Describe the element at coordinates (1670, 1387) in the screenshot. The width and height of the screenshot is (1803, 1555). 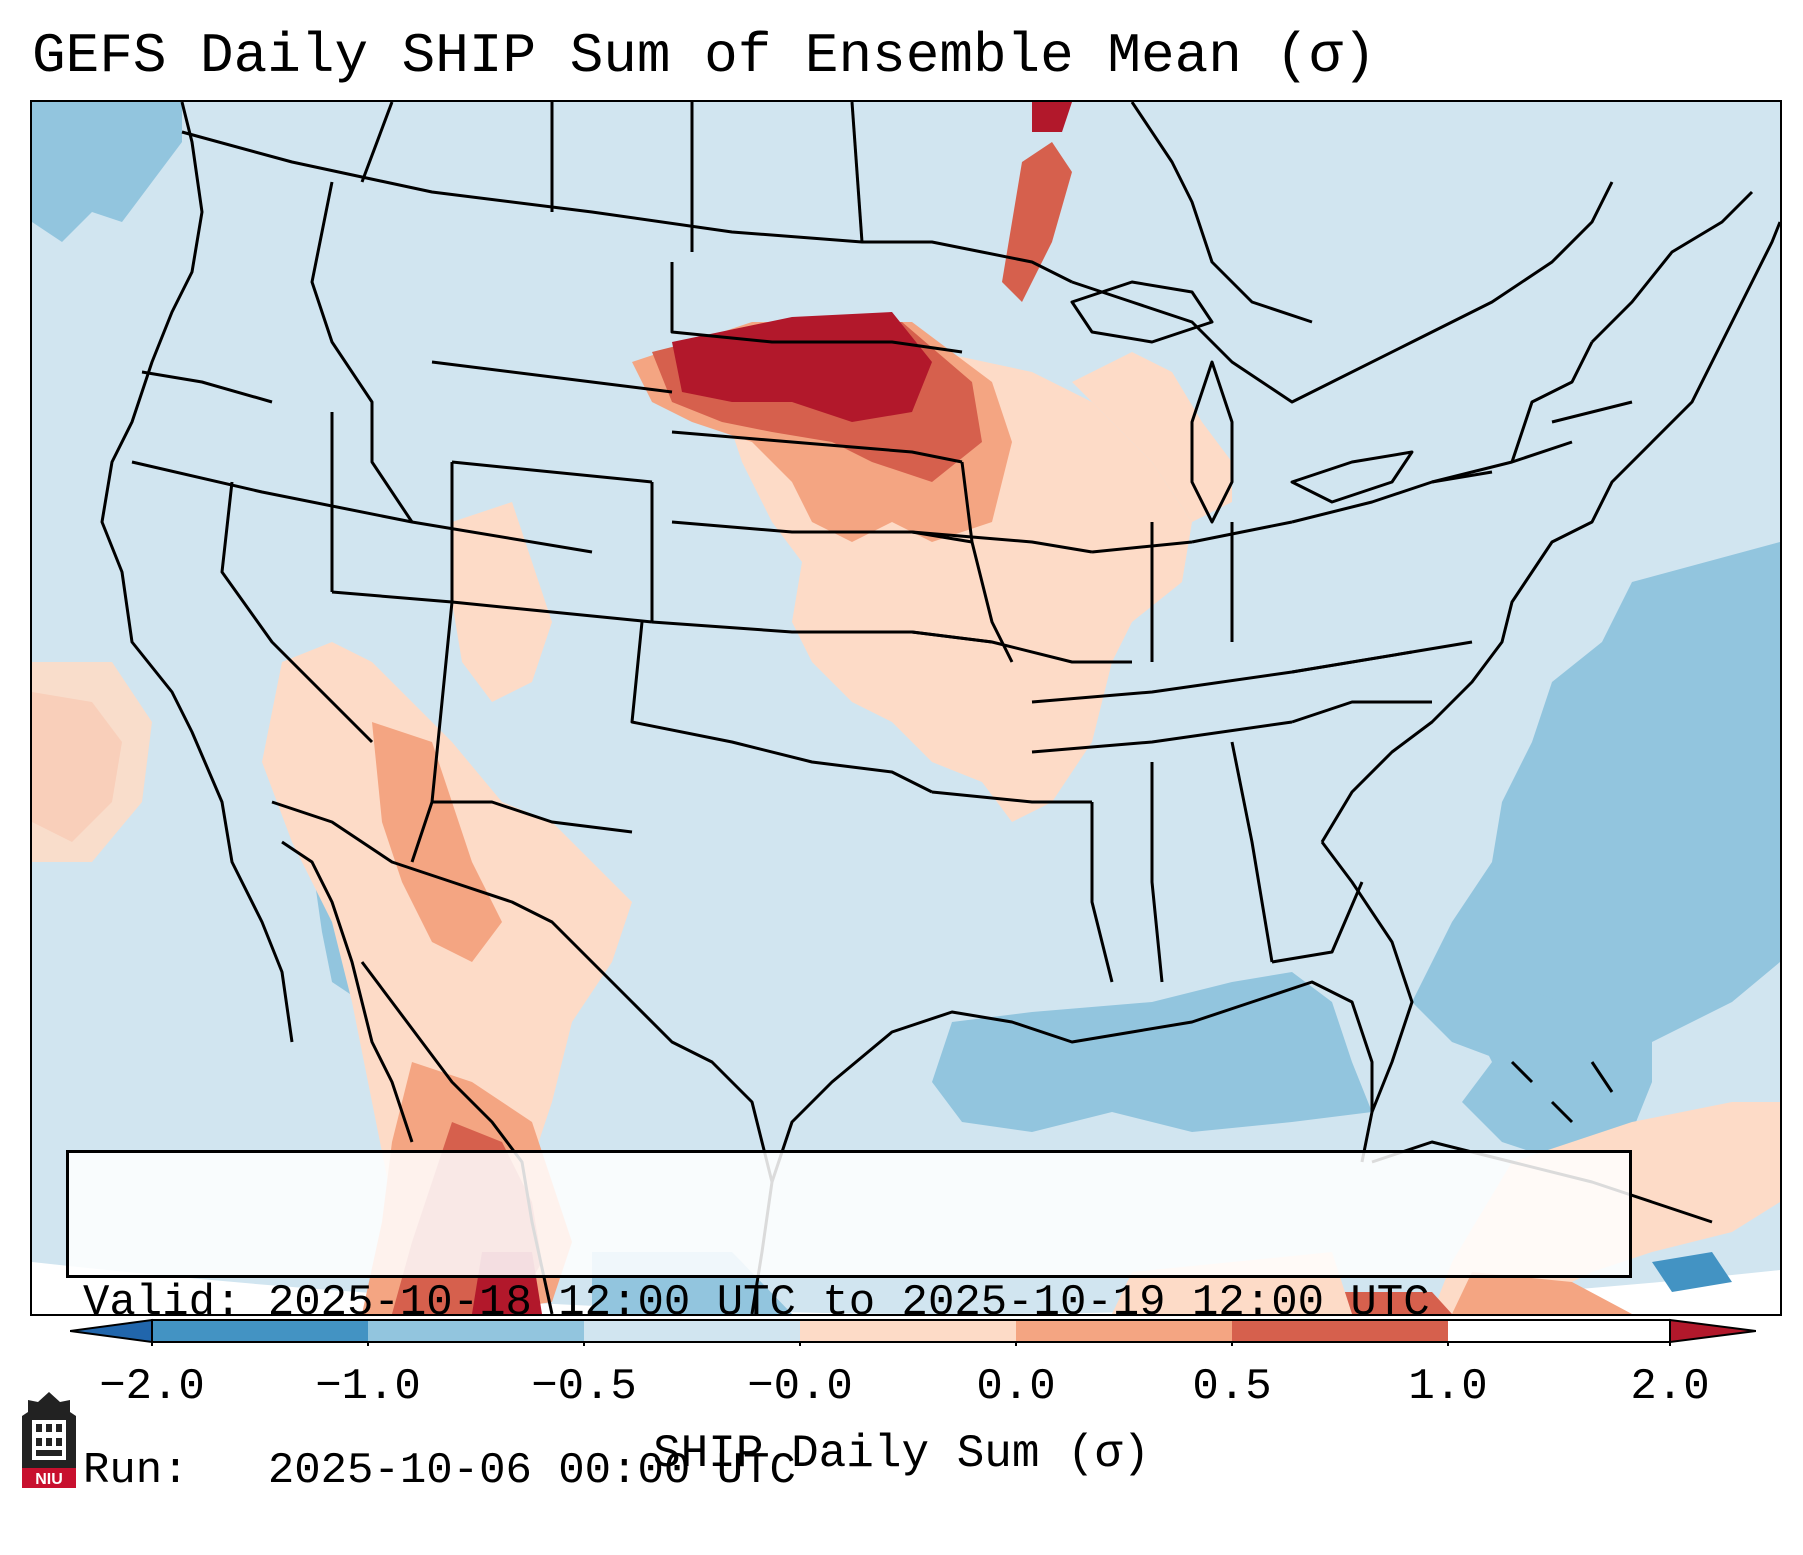
I see `colorbar-tick-label: 2.0` at that location.